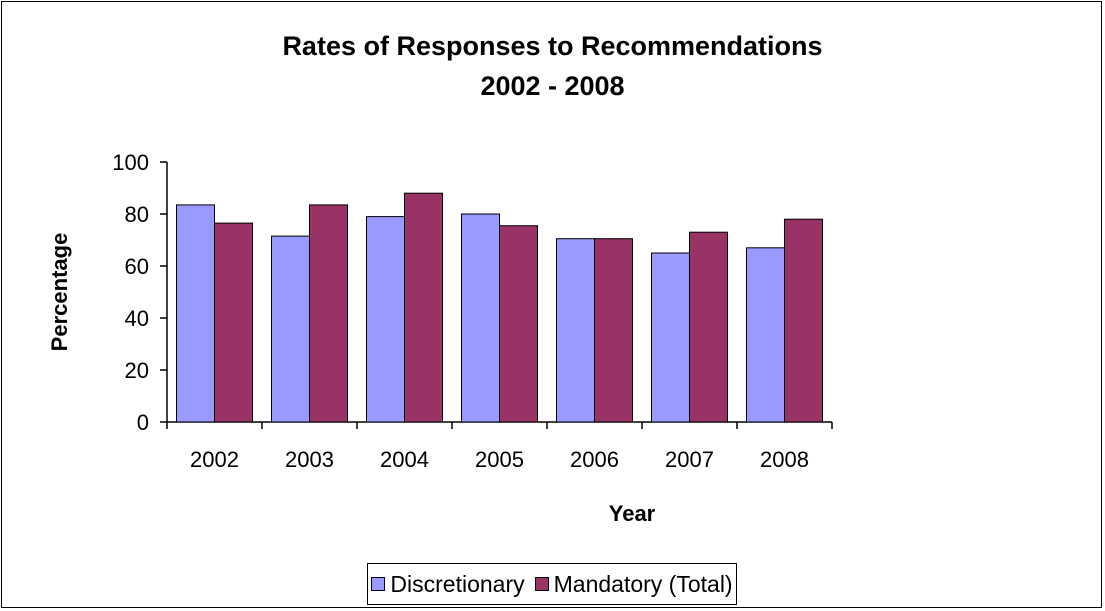 This screenshot has height=611, width=1105. I want to click on bar-mandatory-2002, so click(233, 322).